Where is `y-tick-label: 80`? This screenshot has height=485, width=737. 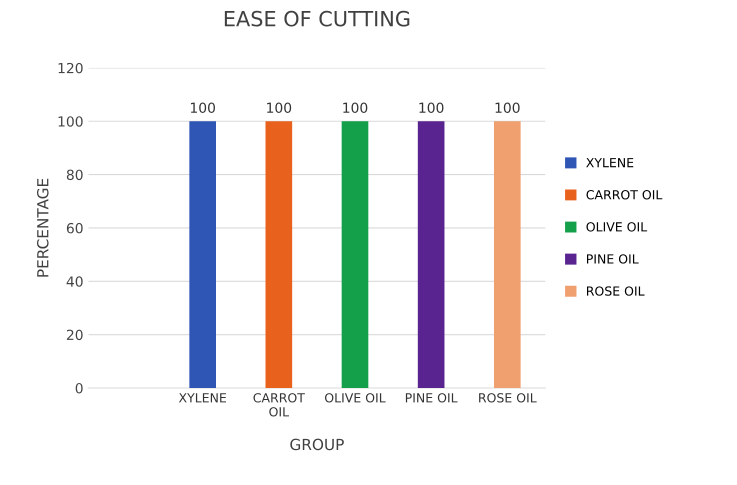
y-tick-label: 80 is located at coordinates (74, 175).